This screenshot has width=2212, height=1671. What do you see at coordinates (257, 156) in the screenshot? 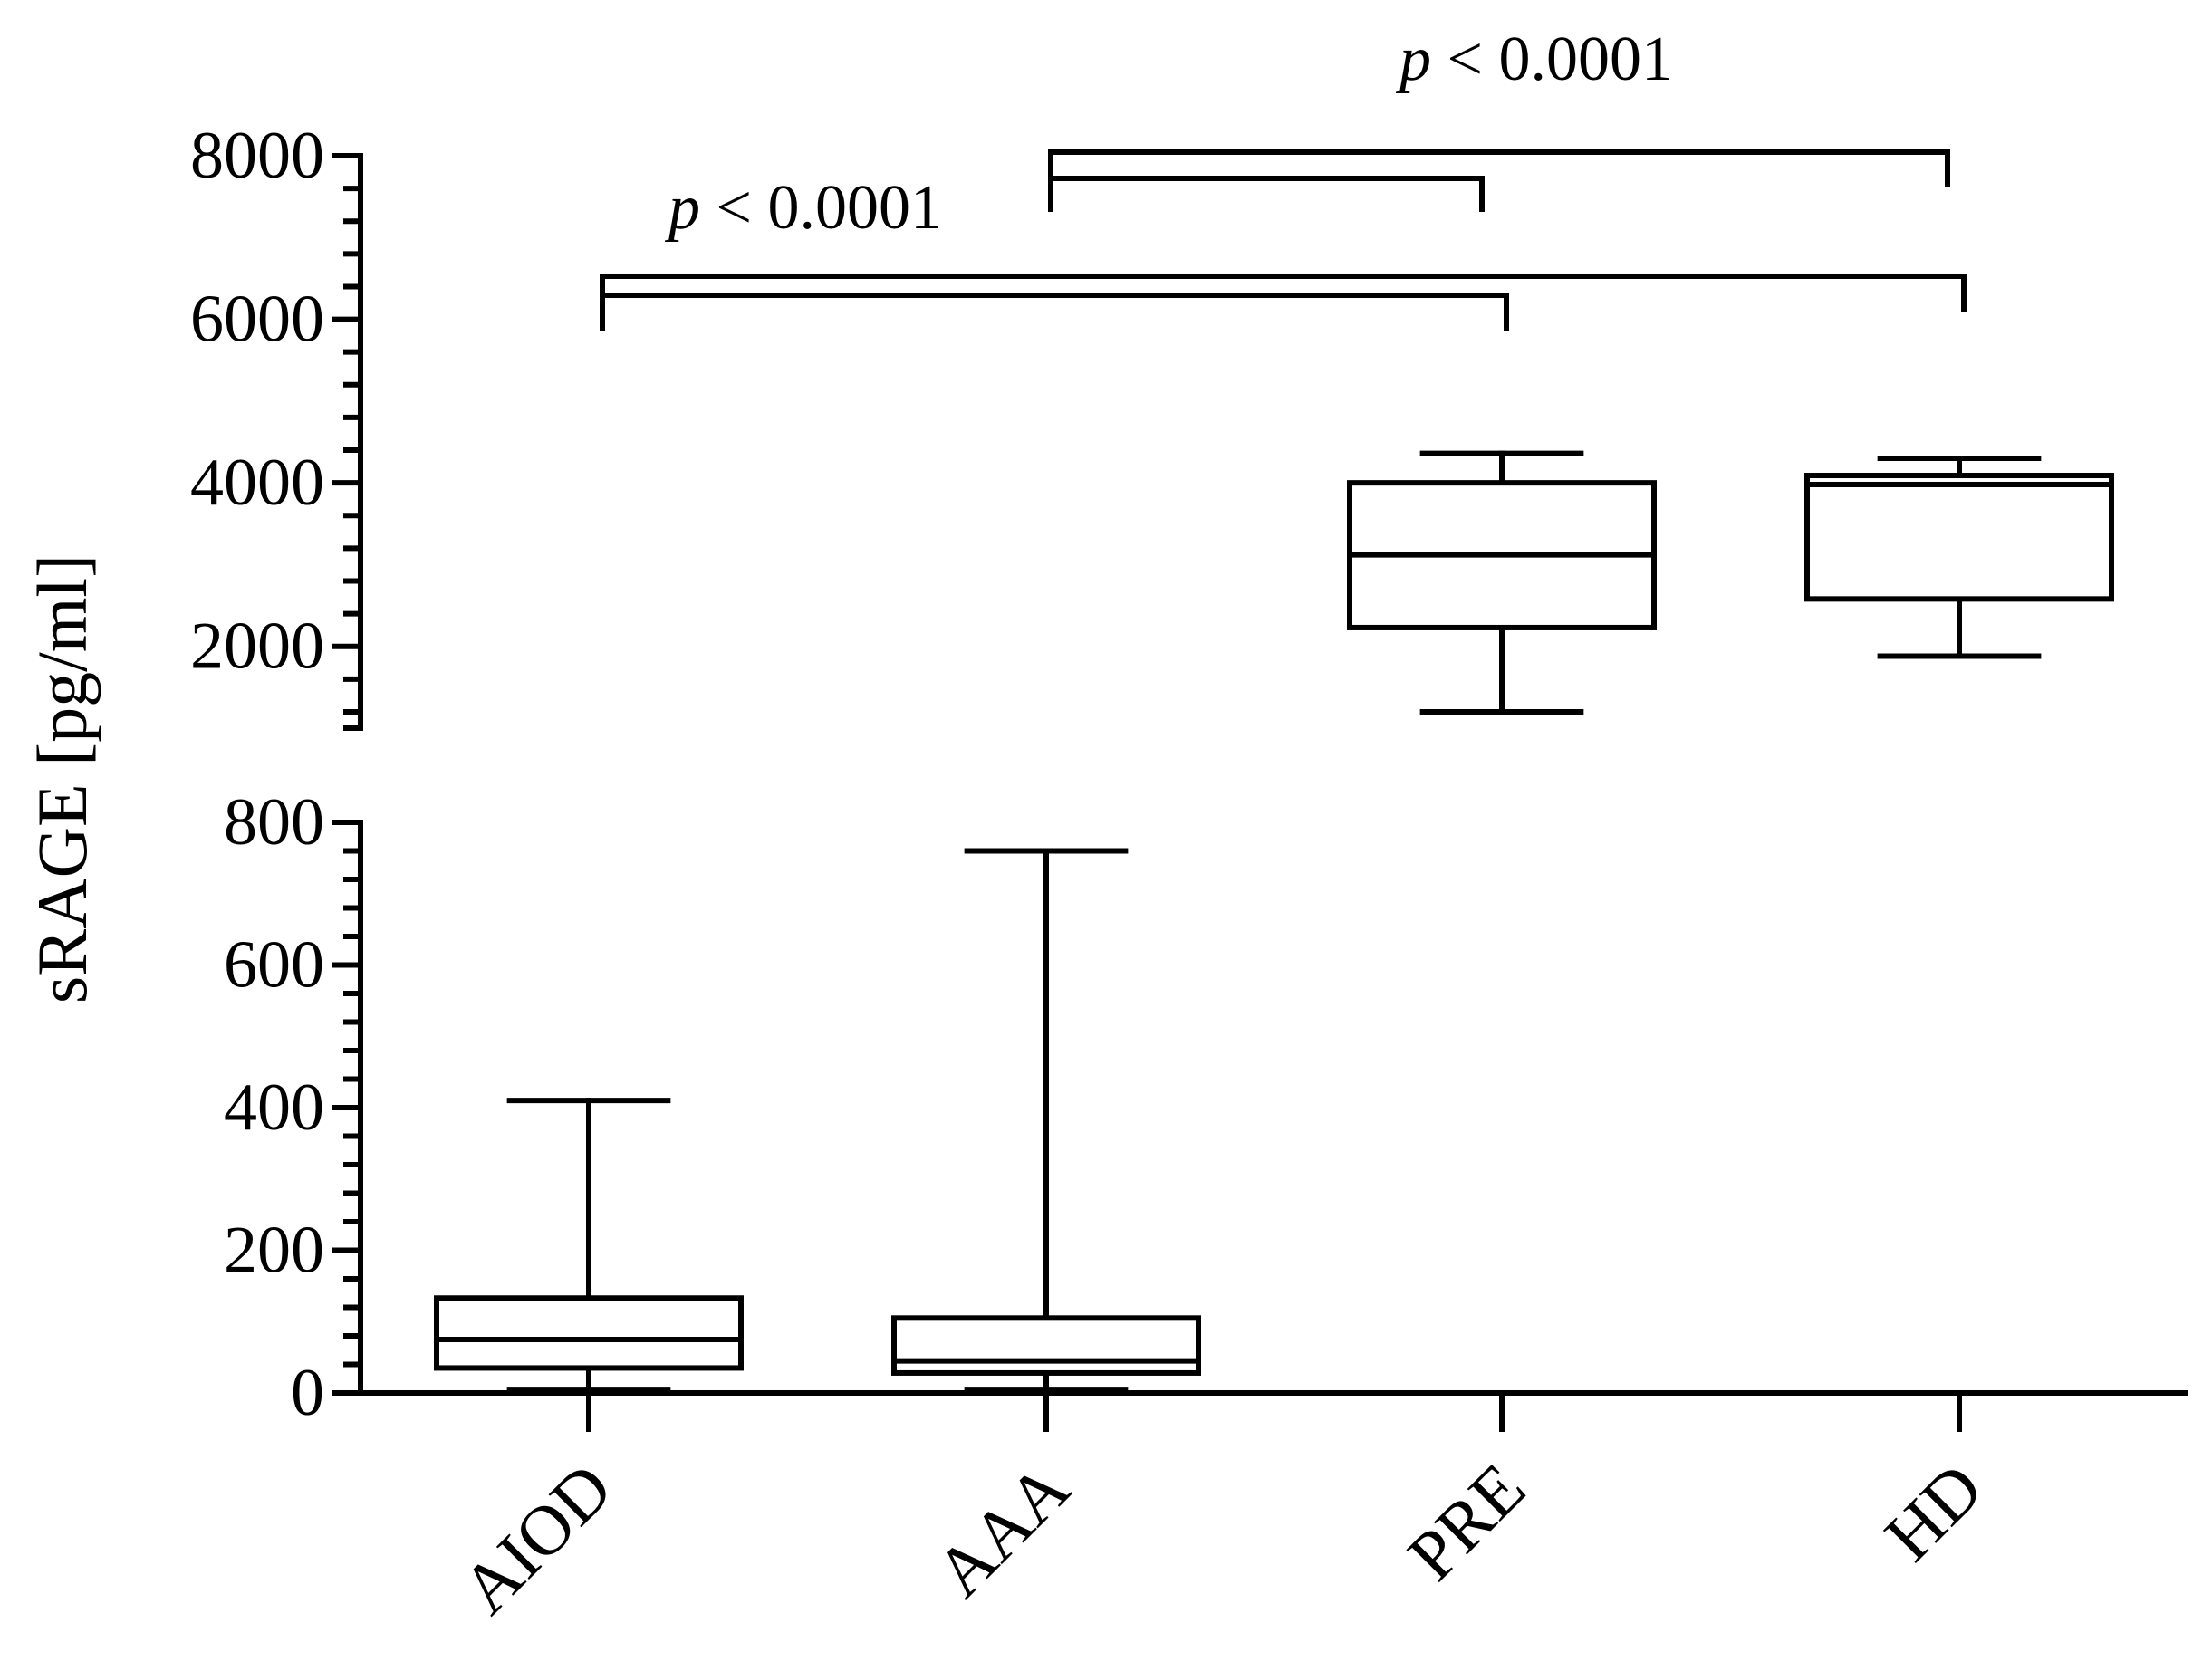
I see `upper-tick-label: 8000` at bounding box center [257, 156].